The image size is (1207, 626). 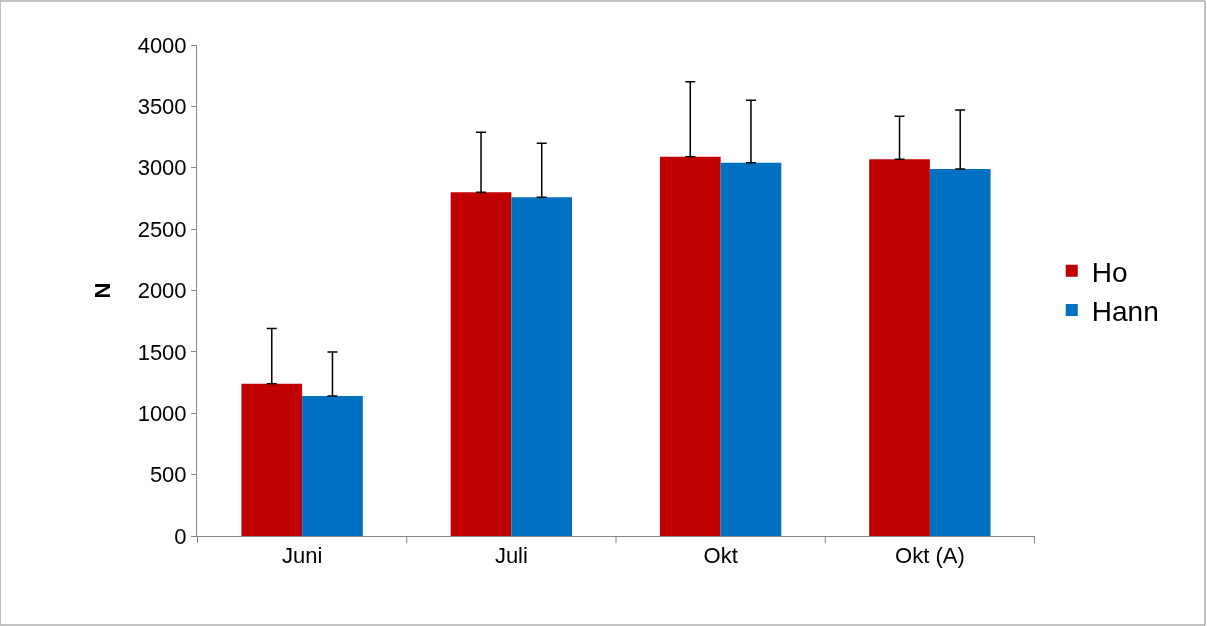 I want to click on y-tick-label: 3500, so click(x=162, y=107).